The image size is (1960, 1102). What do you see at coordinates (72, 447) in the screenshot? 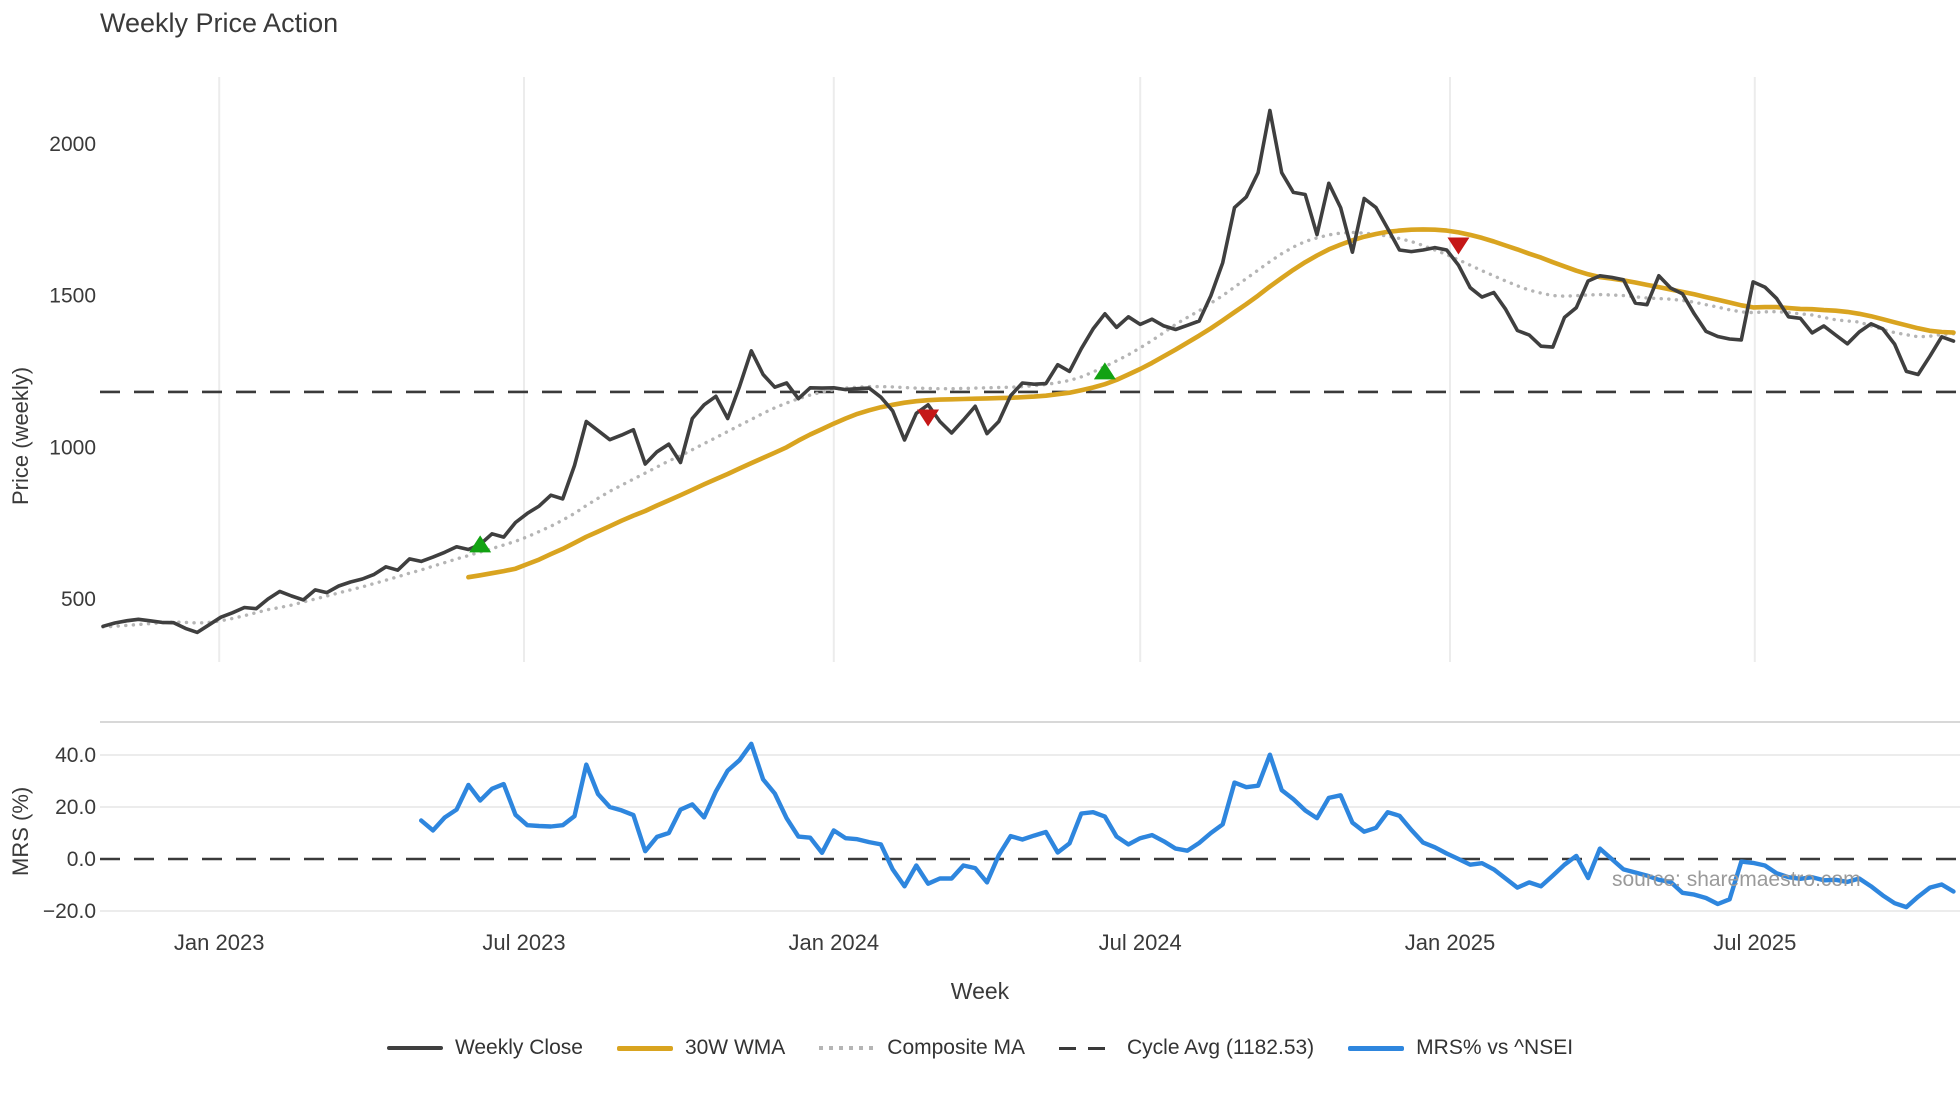
I see `price-tick-label: 1000` at bounding box center [72, 447].